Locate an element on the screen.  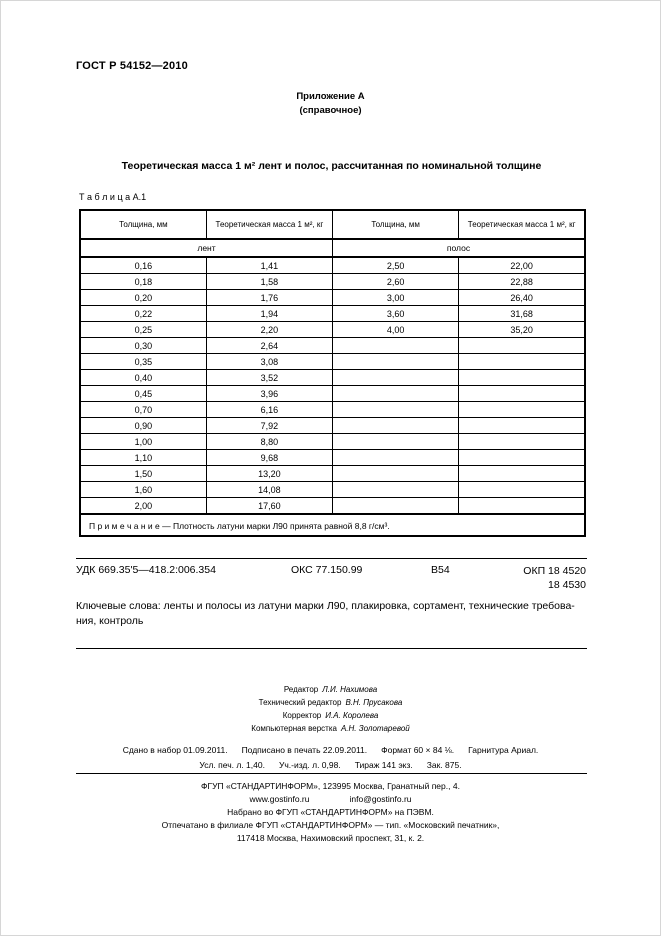
table-row: 0,30 2,64 is located at coordinates (332, 345).